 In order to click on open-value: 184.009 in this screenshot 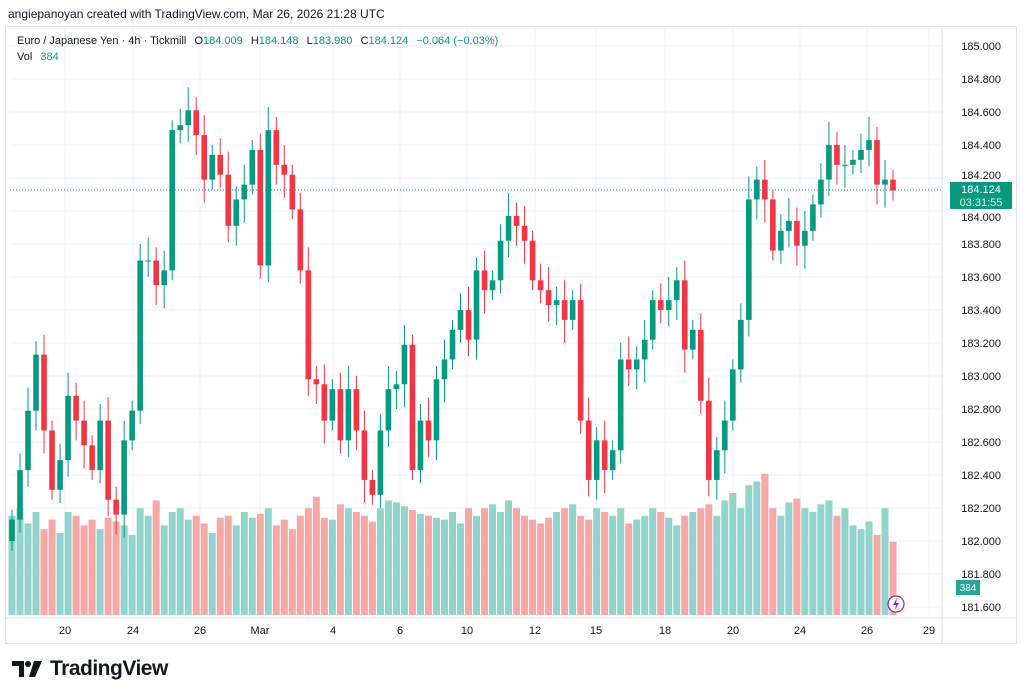, I will do `click(223, 41)`.